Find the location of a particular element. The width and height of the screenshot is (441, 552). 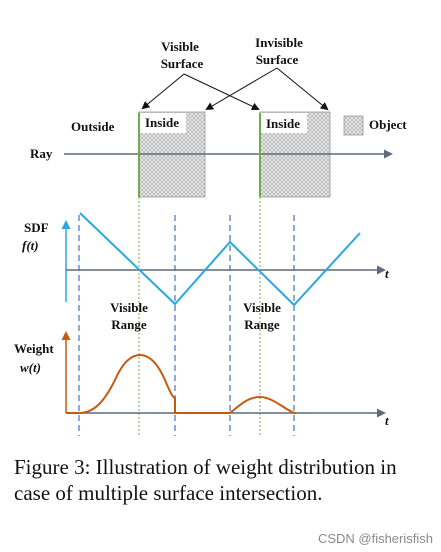

visible-surface-arrow-right is located at coordinates (221, 92).